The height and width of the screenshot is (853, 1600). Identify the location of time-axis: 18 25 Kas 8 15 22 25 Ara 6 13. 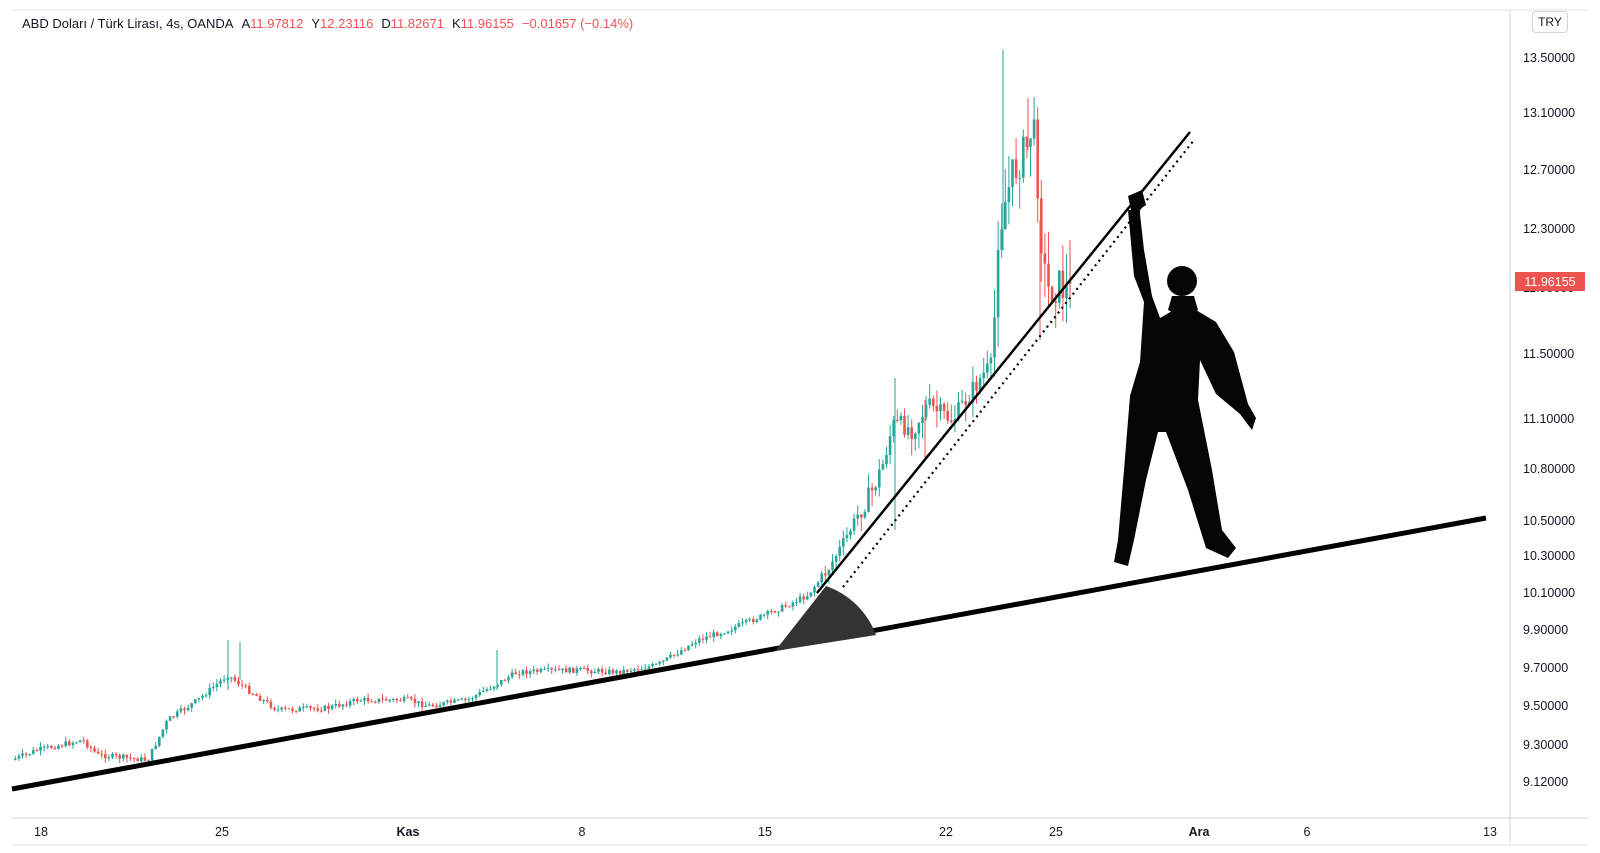
(765, 832).